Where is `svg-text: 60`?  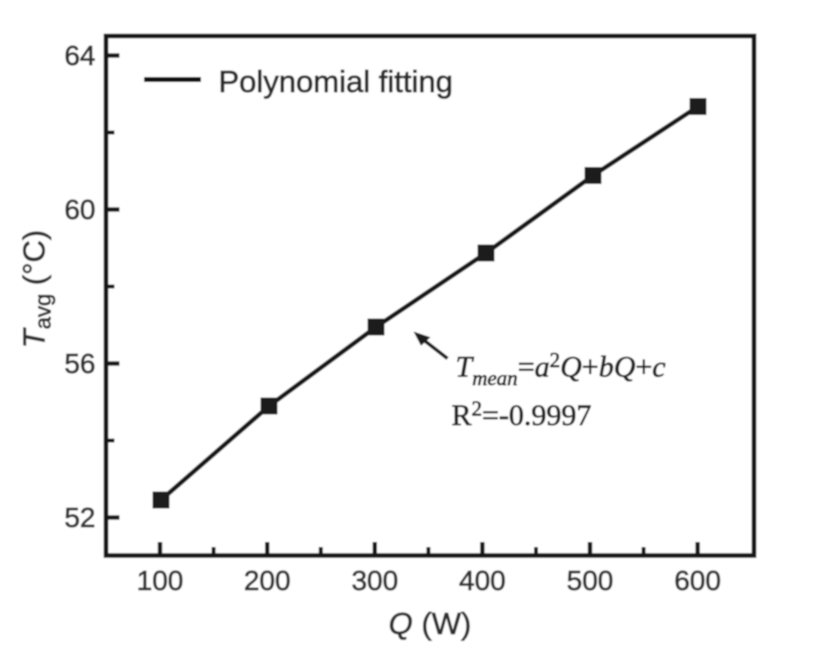
svg-text: 60 is located at coordinates (79, 209).